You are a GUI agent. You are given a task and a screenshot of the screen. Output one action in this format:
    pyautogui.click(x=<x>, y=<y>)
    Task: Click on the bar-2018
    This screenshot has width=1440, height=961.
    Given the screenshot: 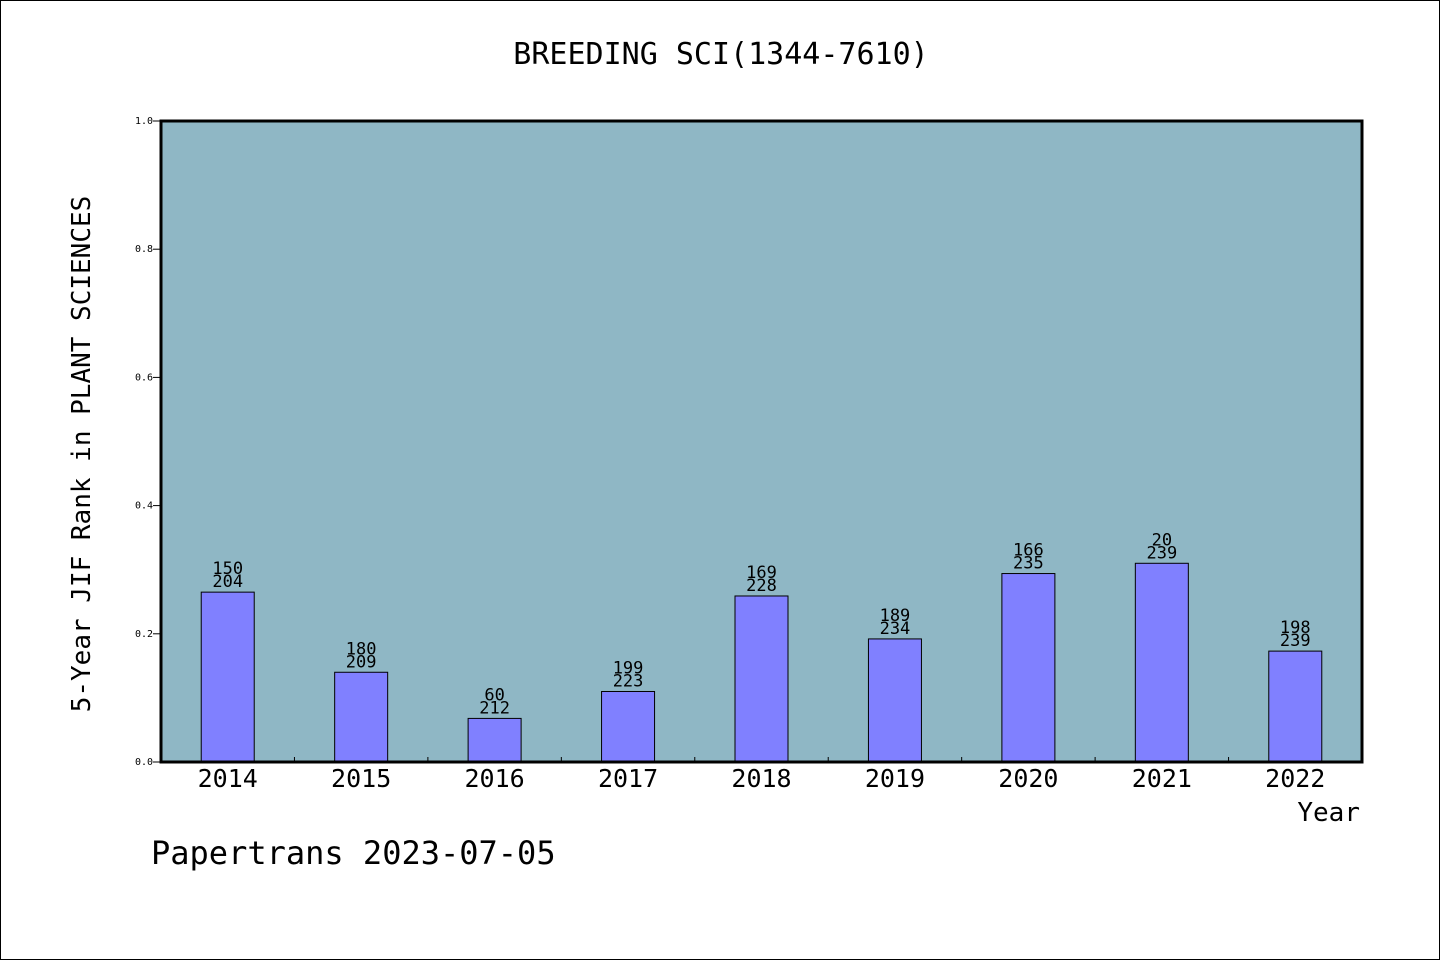 What is the action you would take?
    pyautogui.click(x=761, y=679)
    